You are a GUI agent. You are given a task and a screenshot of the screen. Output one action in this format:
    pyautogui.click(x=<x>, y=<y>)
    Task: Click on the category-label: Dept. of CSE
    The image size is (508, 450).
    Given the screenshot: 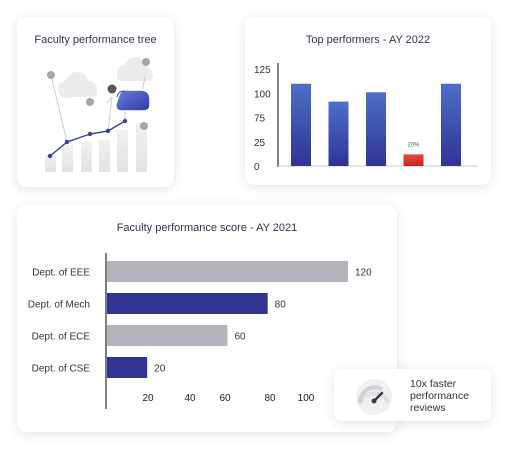 What is the action you would take?
    pyautogui.click(x=61, y=369)
    